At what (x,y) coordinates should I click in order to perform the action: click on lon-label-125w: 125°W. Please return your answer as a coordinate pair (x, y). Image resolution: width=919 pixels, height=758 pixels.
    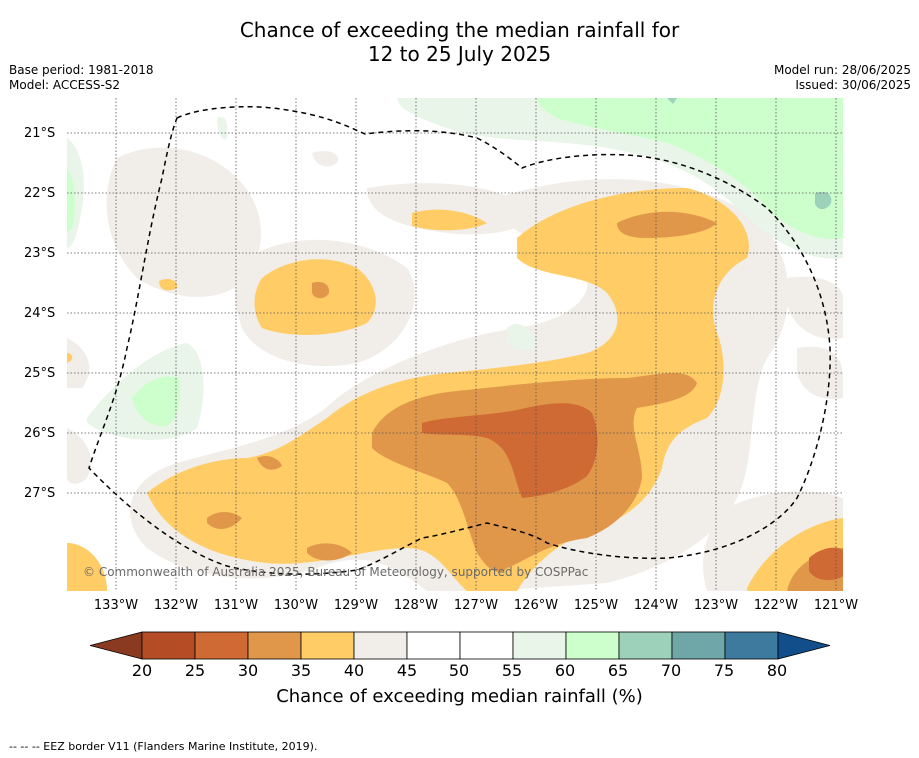
    Looking at the image, I should click on (596, 605).